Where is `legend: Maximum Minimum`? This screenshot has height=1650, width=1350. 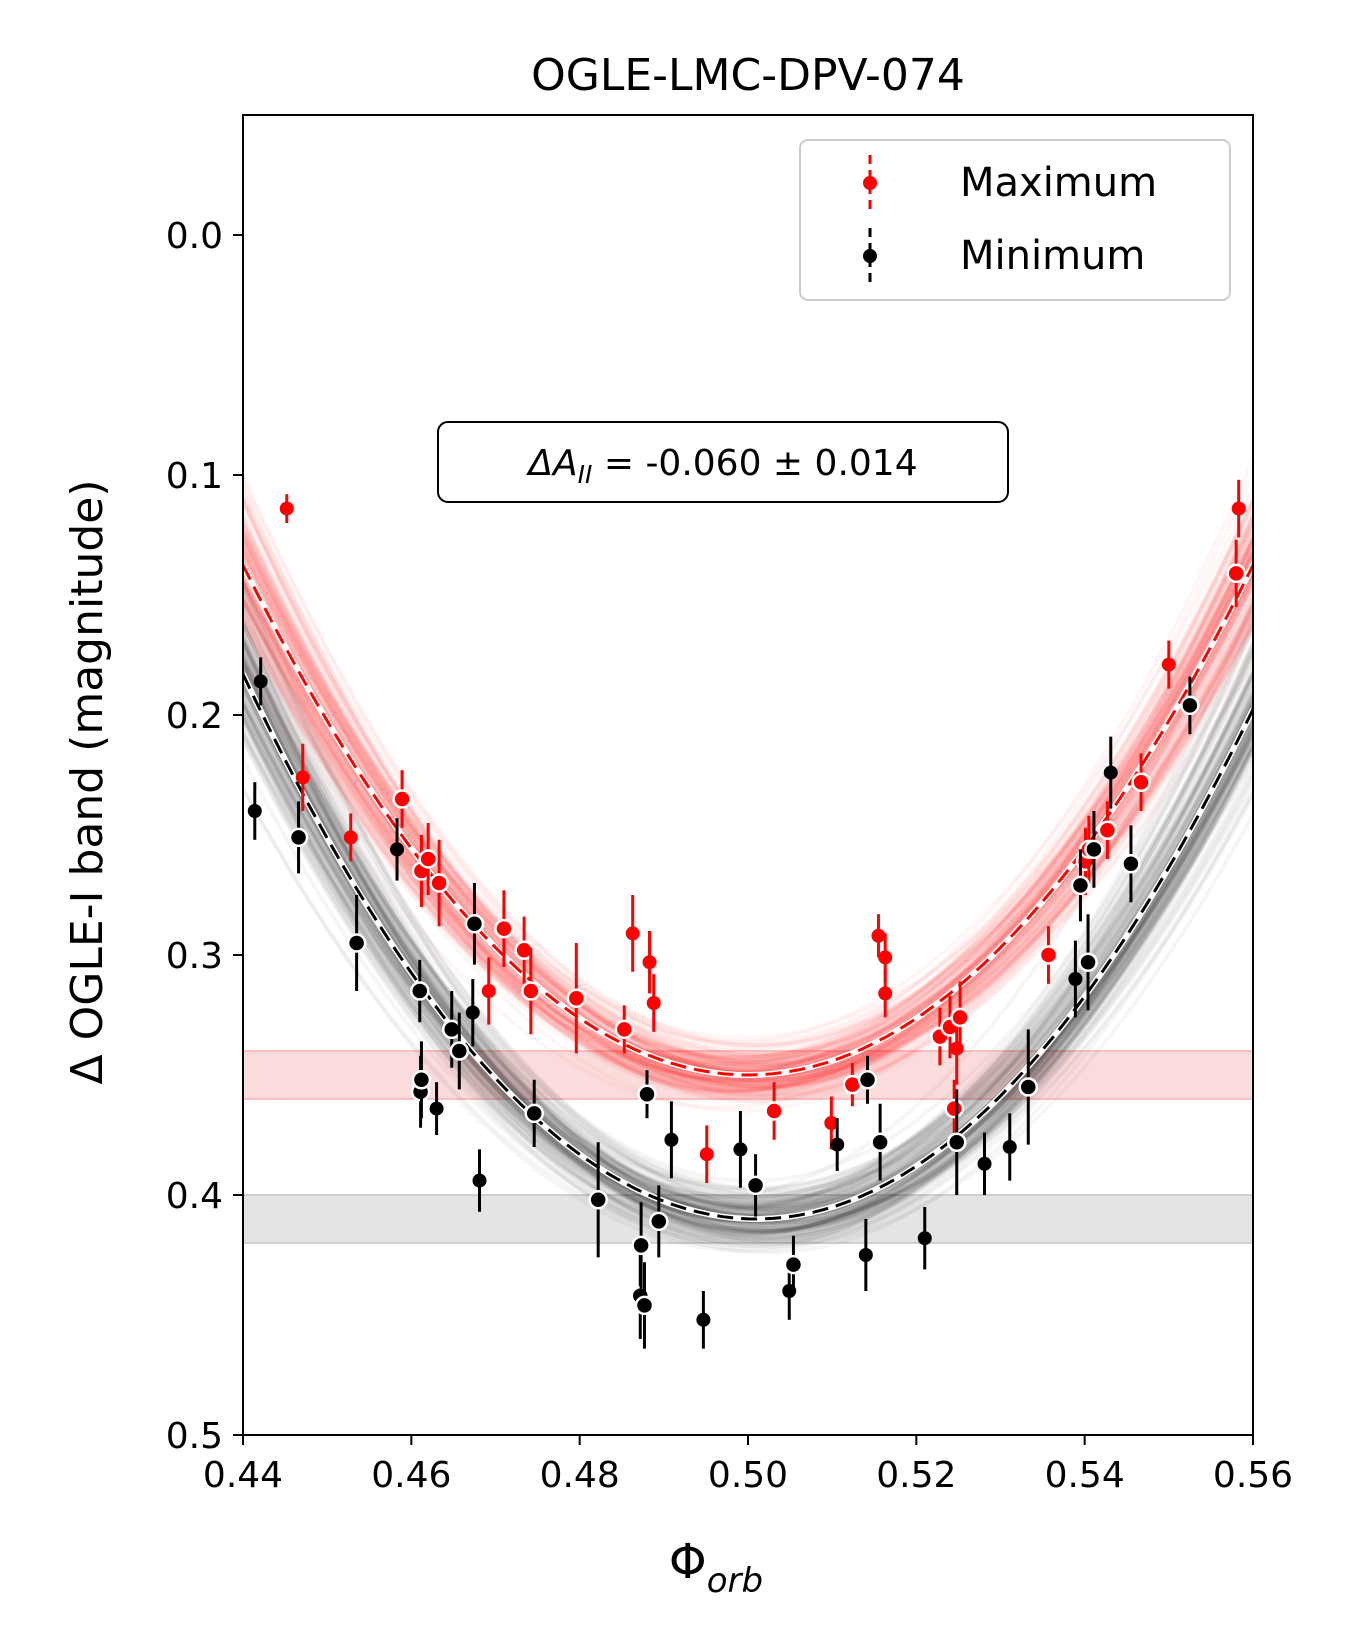 legend: Maximum Minimum is located at coordinates (1015, 220).